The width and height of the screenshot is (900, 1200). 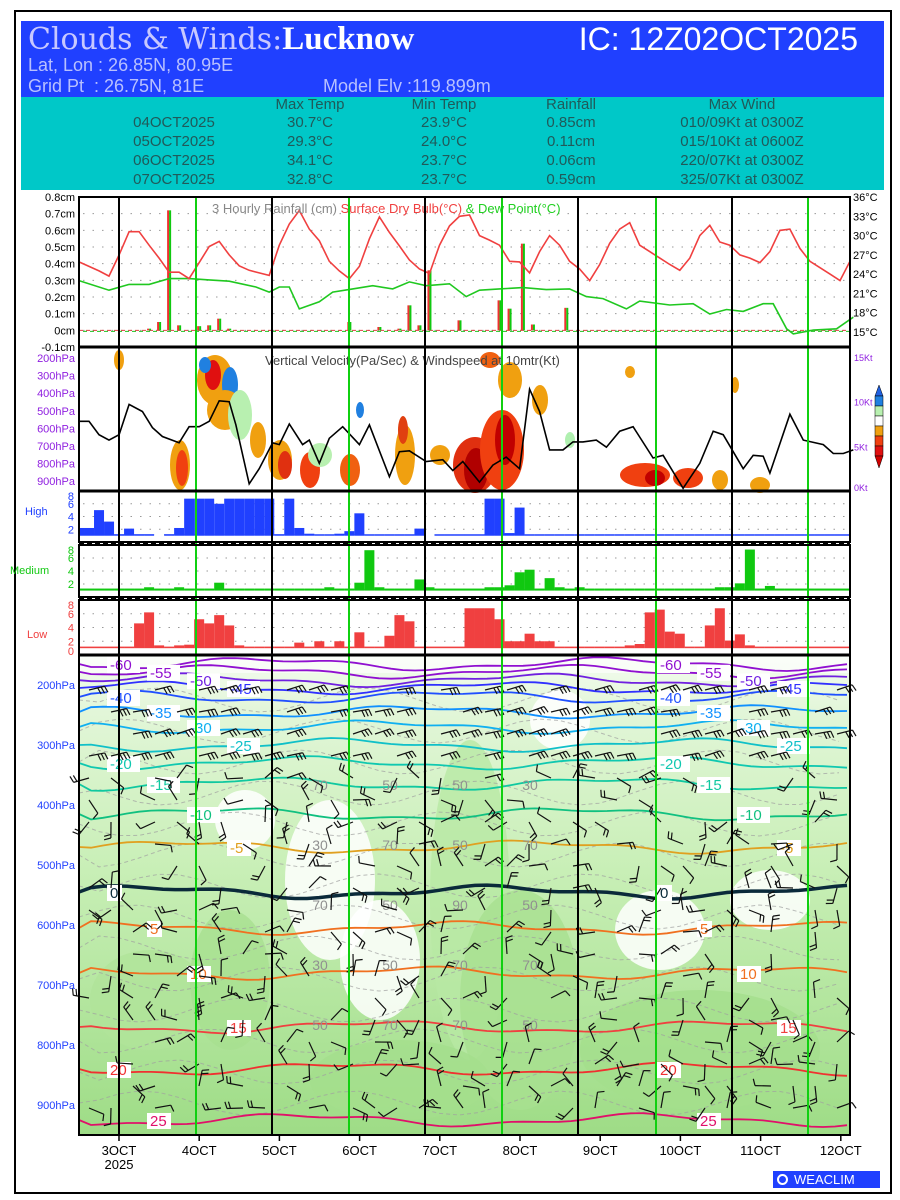 I want to click on isotherm-line, so click(x=463, y=745).